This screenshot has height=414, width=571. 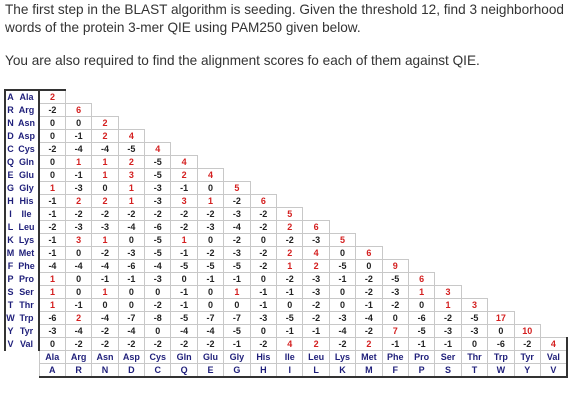 I want to click on row-abbr: His, so click(x=26, y=200).